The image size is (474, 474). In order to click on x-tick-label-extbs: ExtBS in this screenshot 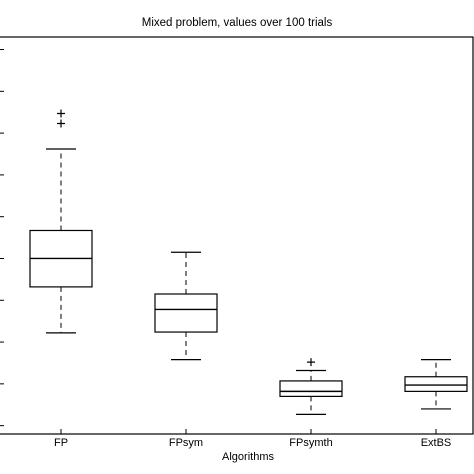, I will do `click(436, 443)`.